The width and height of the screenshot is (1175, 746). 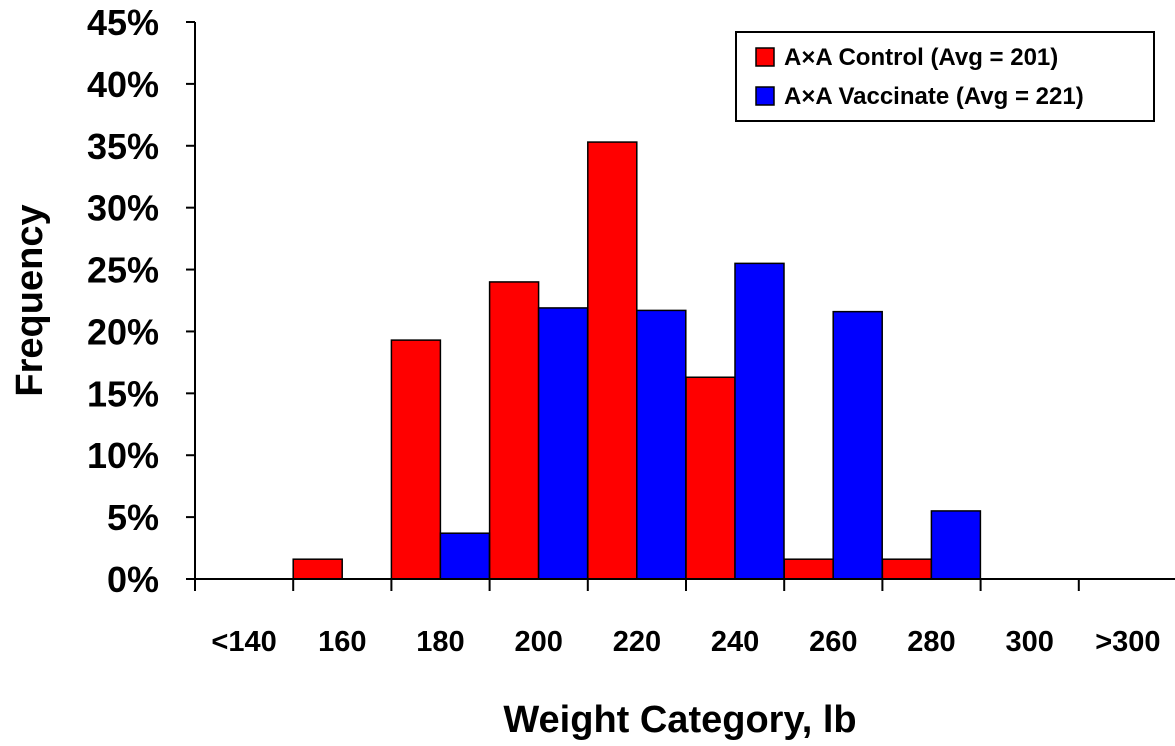 I want to click on x-category-label: >300, so click(x=1127, y=642).